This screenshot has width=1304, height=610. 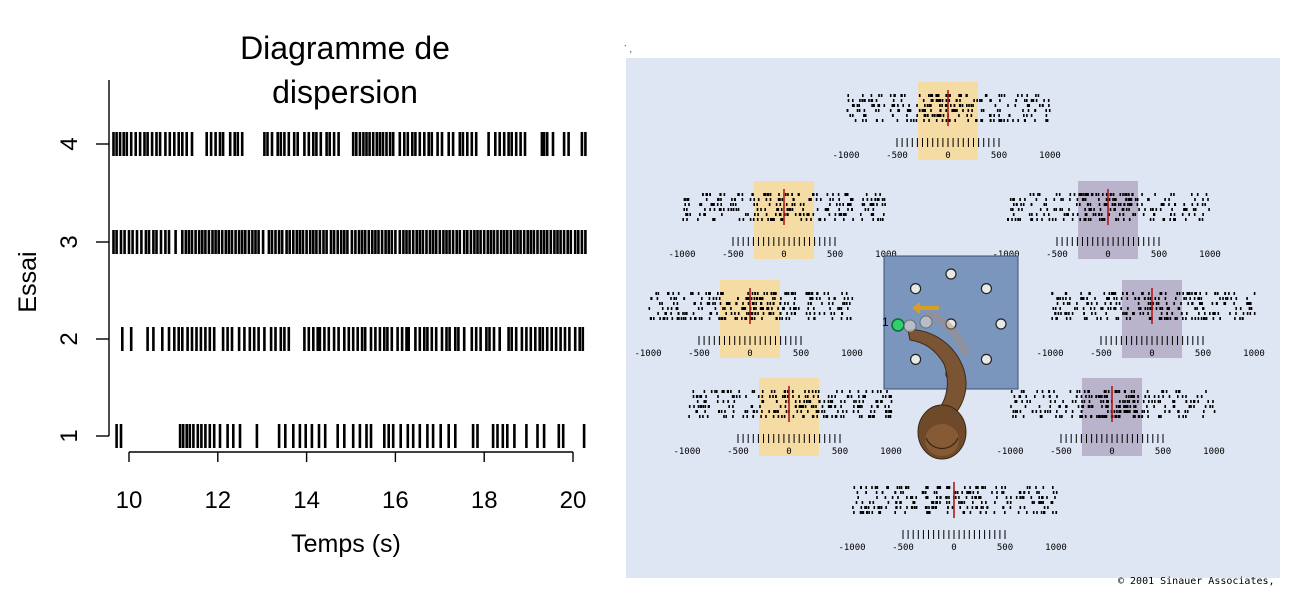 What do you see at coordinates (351, 483) in the screenshot?
I see `x-ticks: 10 12 14 16 18 20` at bounding box center [351, 483].